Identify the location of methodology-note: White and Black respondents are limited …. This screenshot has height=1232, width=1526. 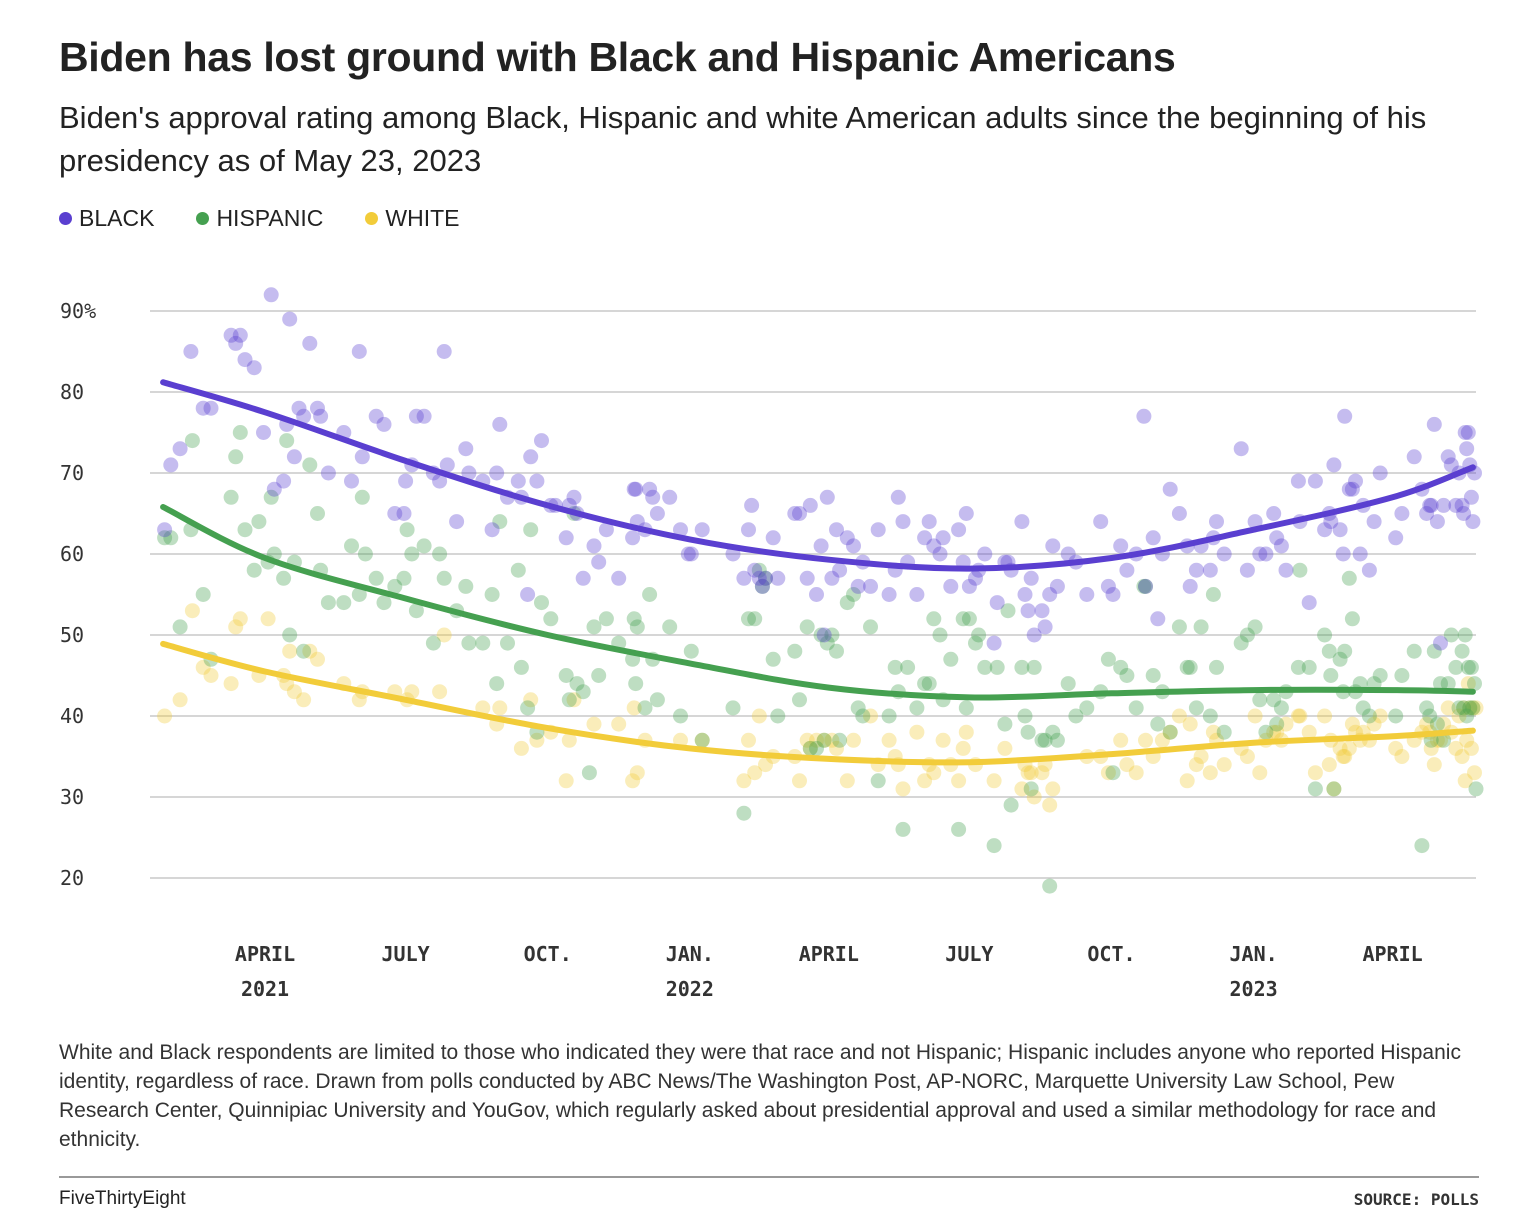
(760, 1096).